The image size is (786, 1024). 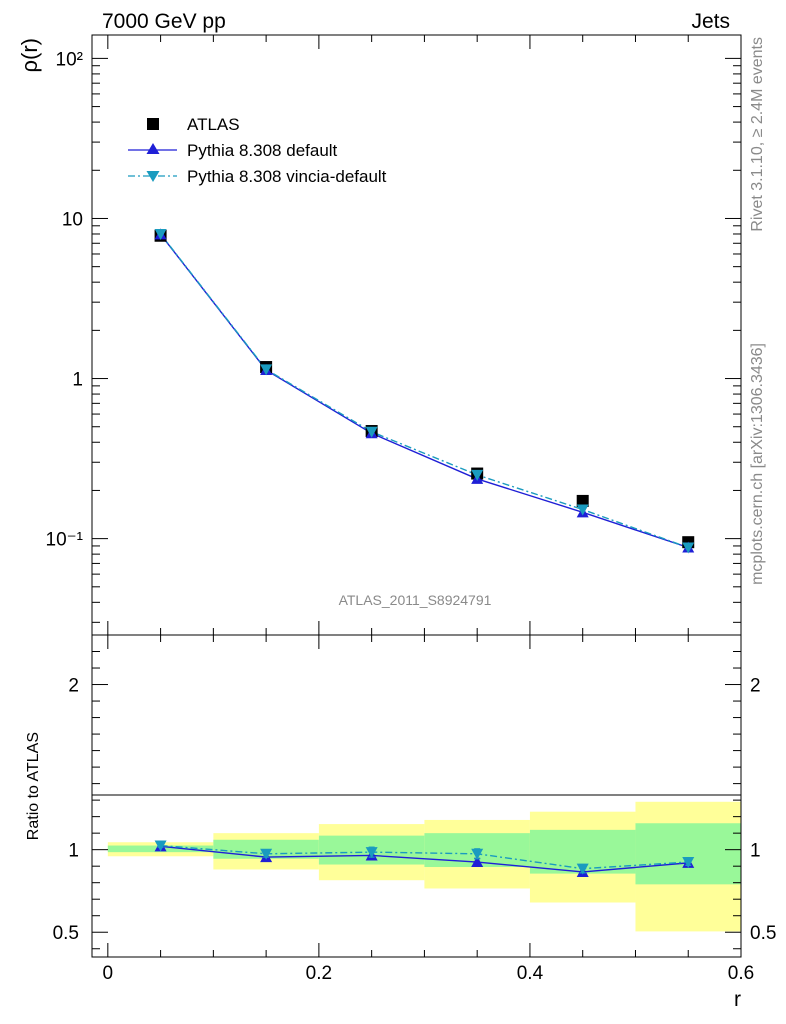 What do you see at coordinates (213, 124) in the screenshot?
I see `legend-label-atlas: ATLAS` at bounding box center [213, 124].